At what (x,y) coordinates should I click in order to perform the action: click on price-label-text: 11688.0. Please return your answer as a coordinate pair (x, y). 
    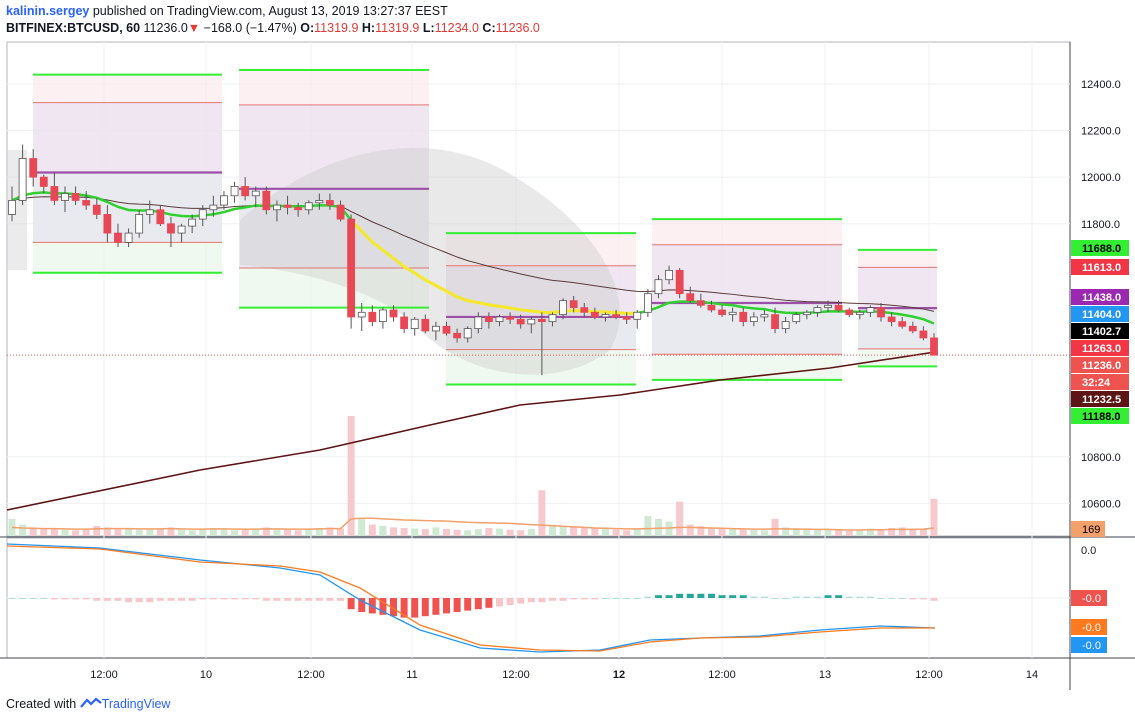
    Looking at the image, I should click on (1101, 249).